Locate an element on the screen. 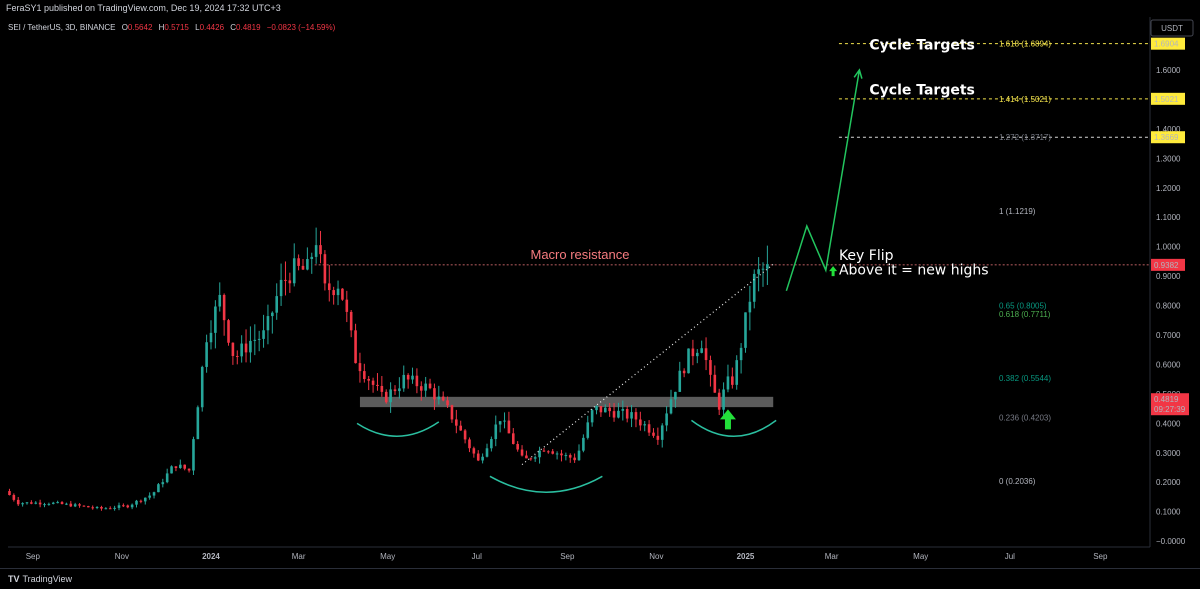 The width and height of the screenshot is (1200, 589). currency-button is located at coordinates (1172, 28).